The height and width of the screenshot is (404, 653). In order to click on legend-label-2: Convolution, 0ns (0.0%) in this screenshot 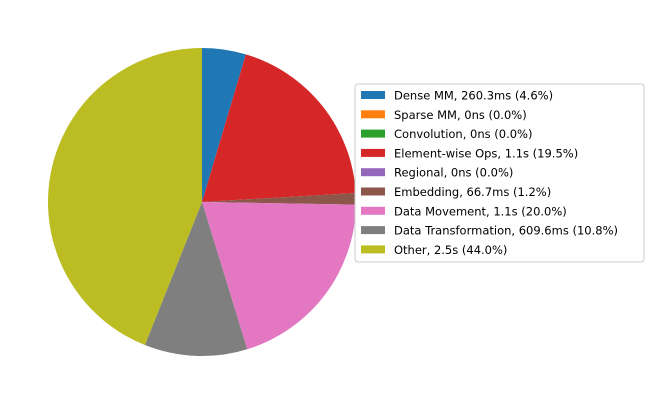, I will do `click(463, 134)`.